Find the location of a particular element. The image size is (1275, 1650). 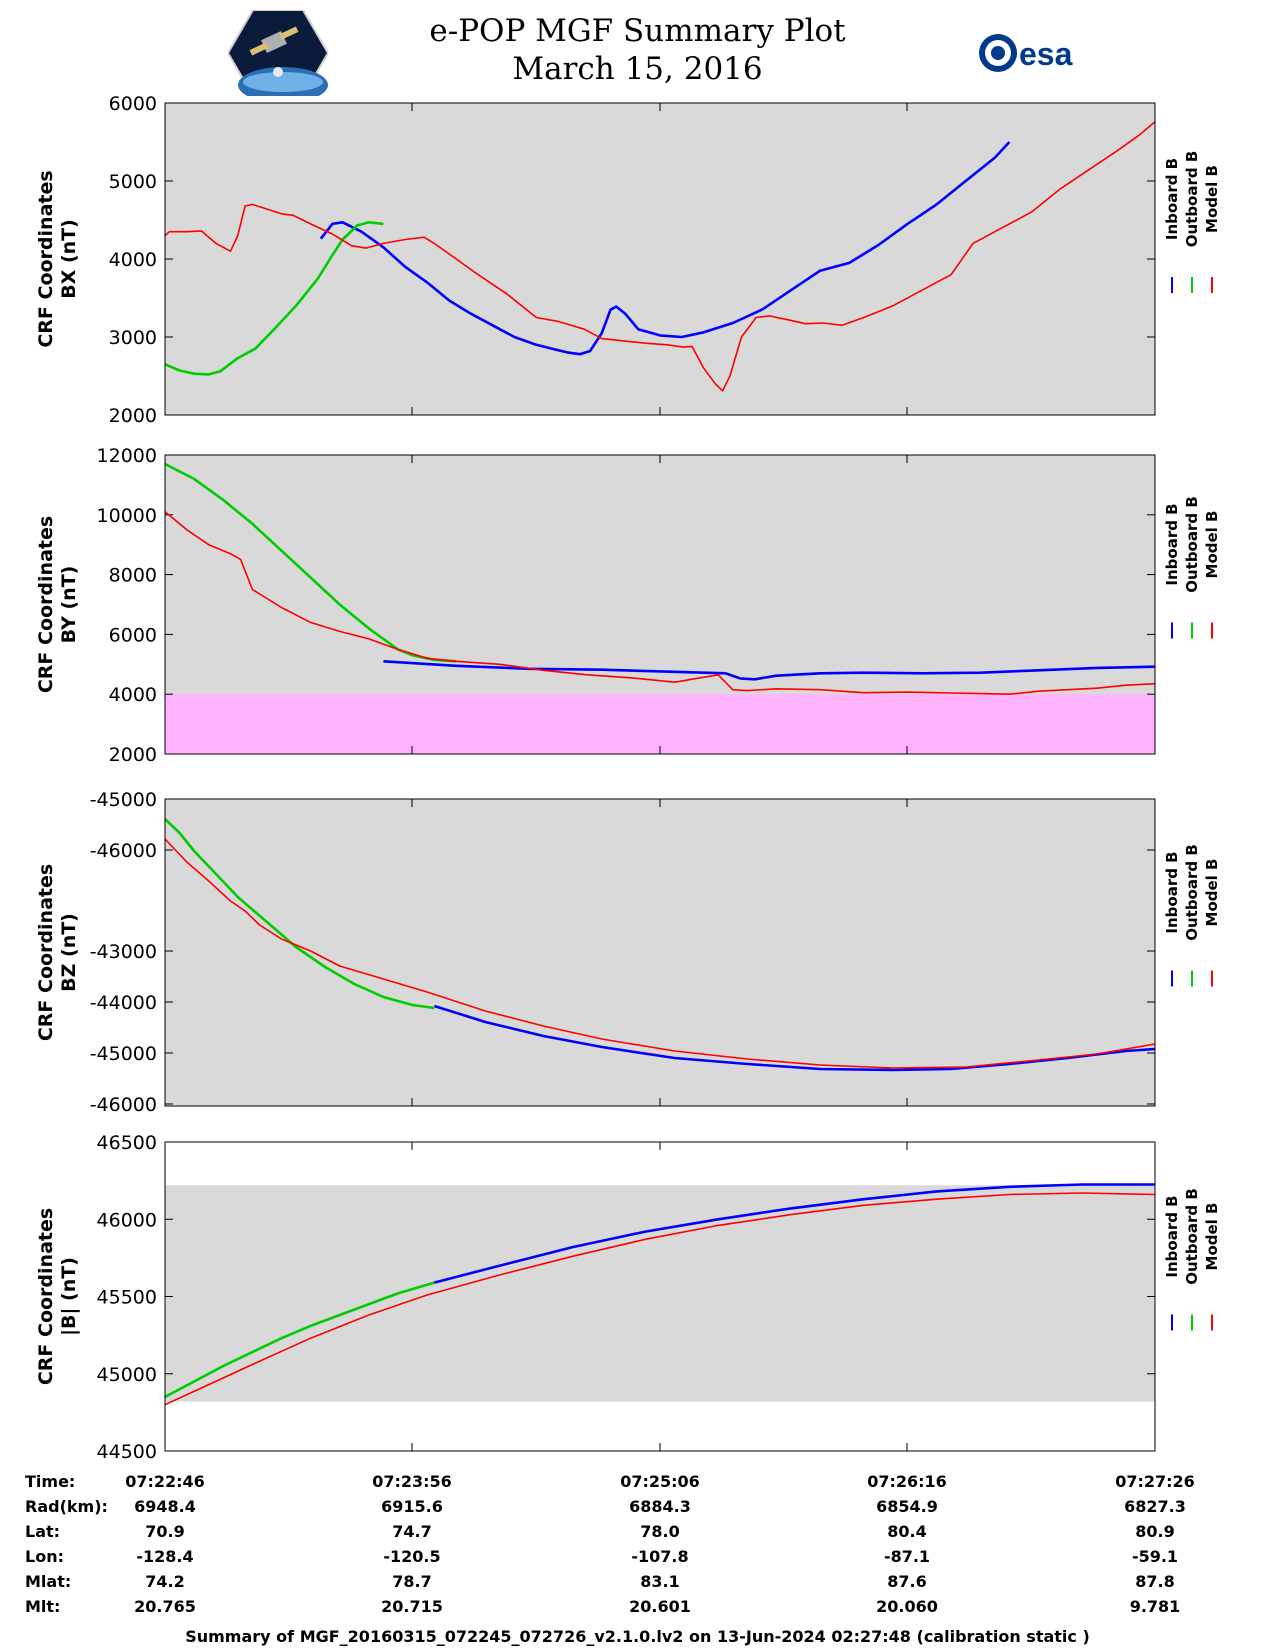

plot-title: e-POP MGF Summary Plot March 15, 2016 is located at coordinates (637, 50).